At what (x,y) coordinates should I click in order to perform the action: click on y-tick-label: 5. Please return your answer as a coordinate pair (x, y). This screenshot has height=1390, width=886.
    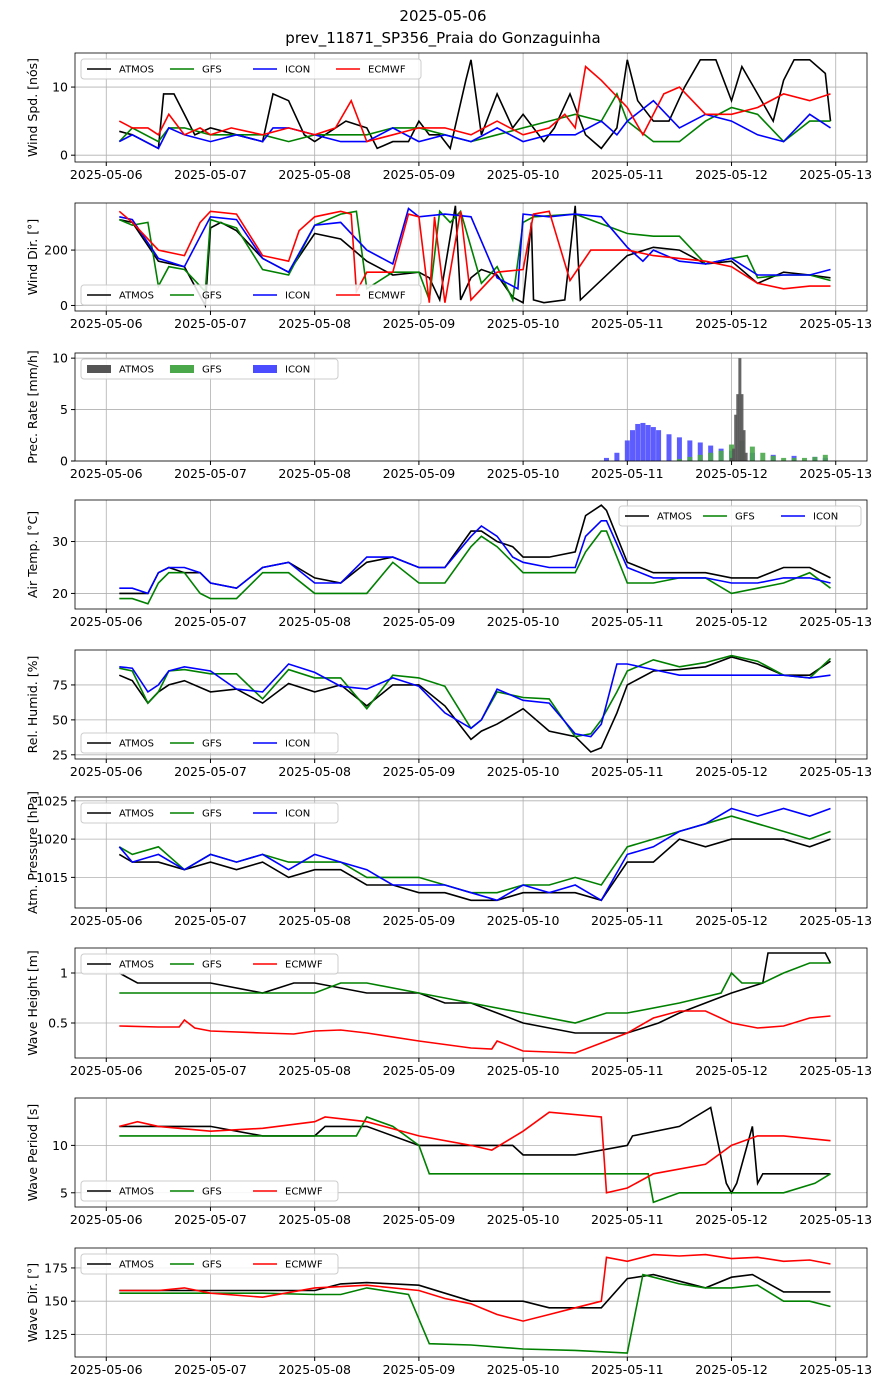
    Looking at the image, I should click on (64, 1192).